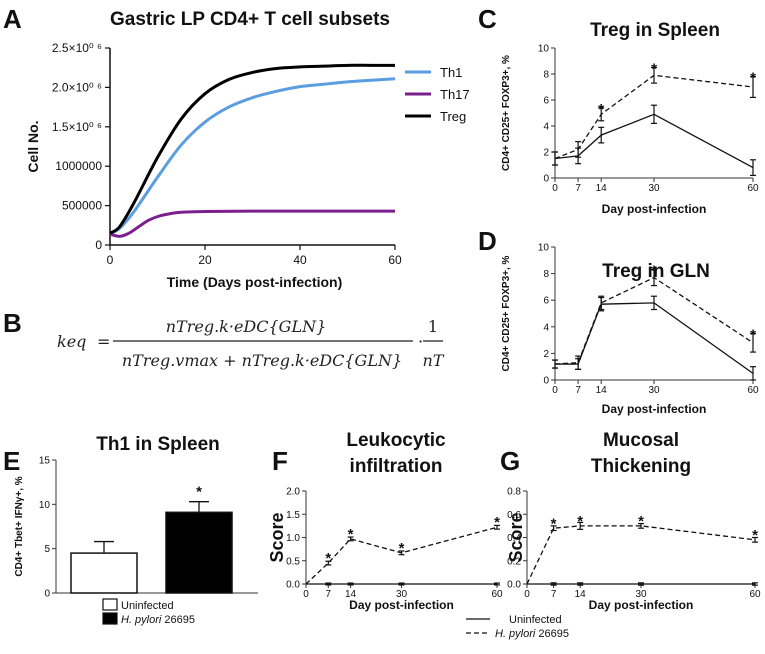  Describe the element at coordinates (293, 538) in the screenshot. I see `chart-f-y-tick-label: 1.0` at that location.